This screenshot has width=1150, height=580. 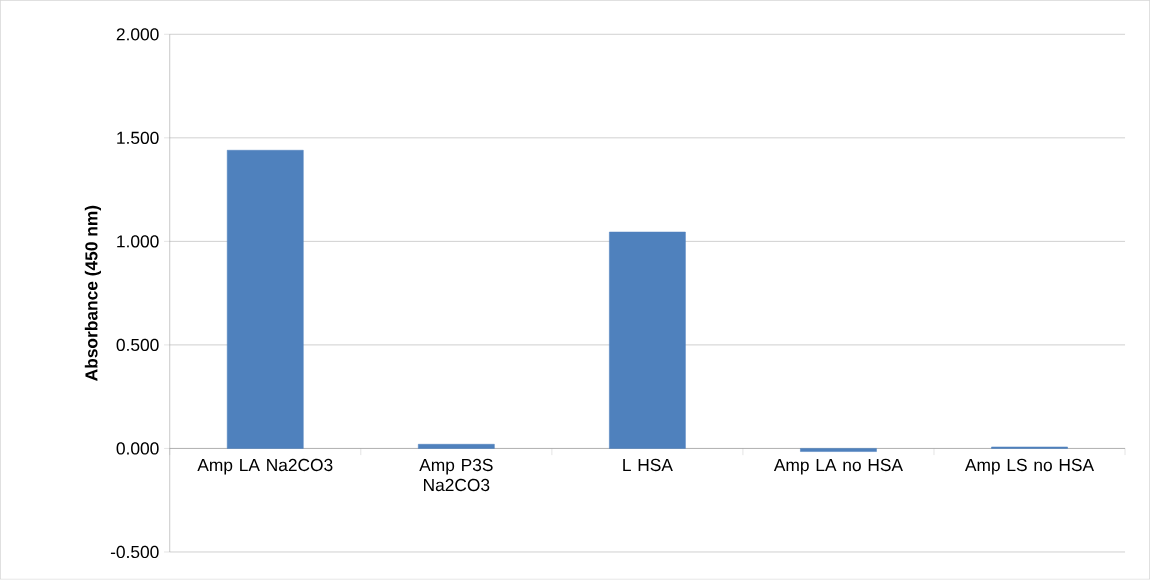 I want to click on y-tick-label: 1.000, so click(x=138, y=241).